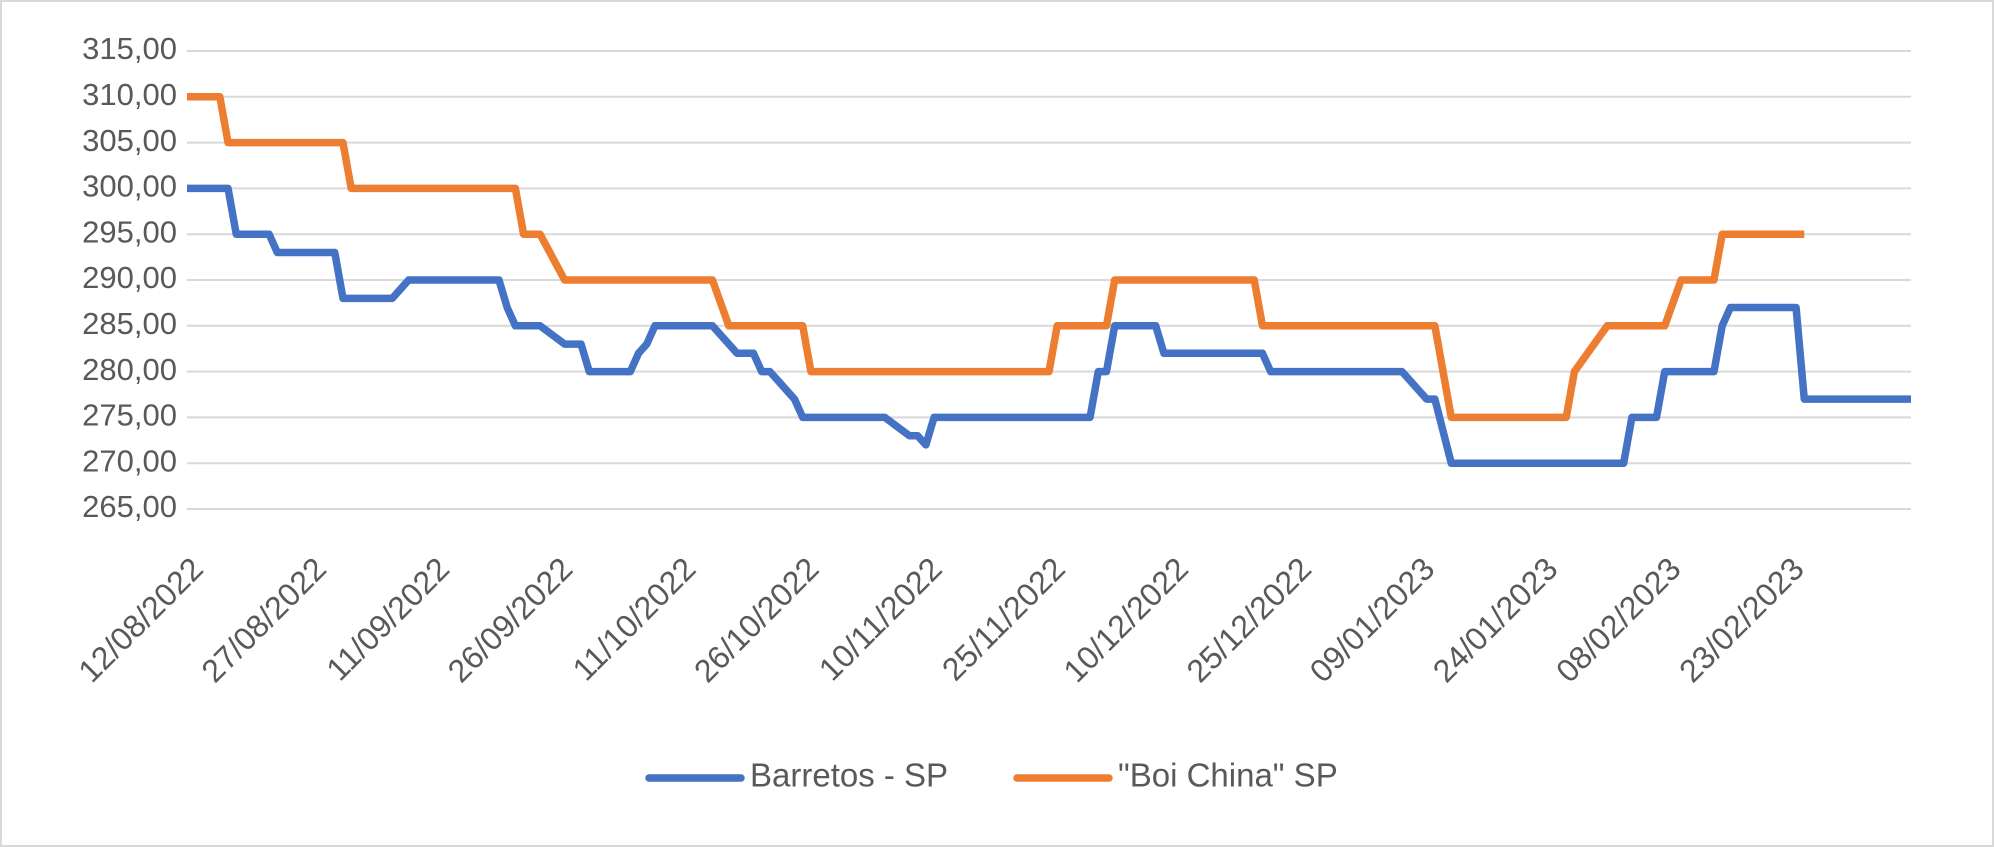 The image size is (1994, 847). Describe the element at coordinates (1228, 775) in the screenshot. I see `legend-label: "Boi China" SP` at that location.